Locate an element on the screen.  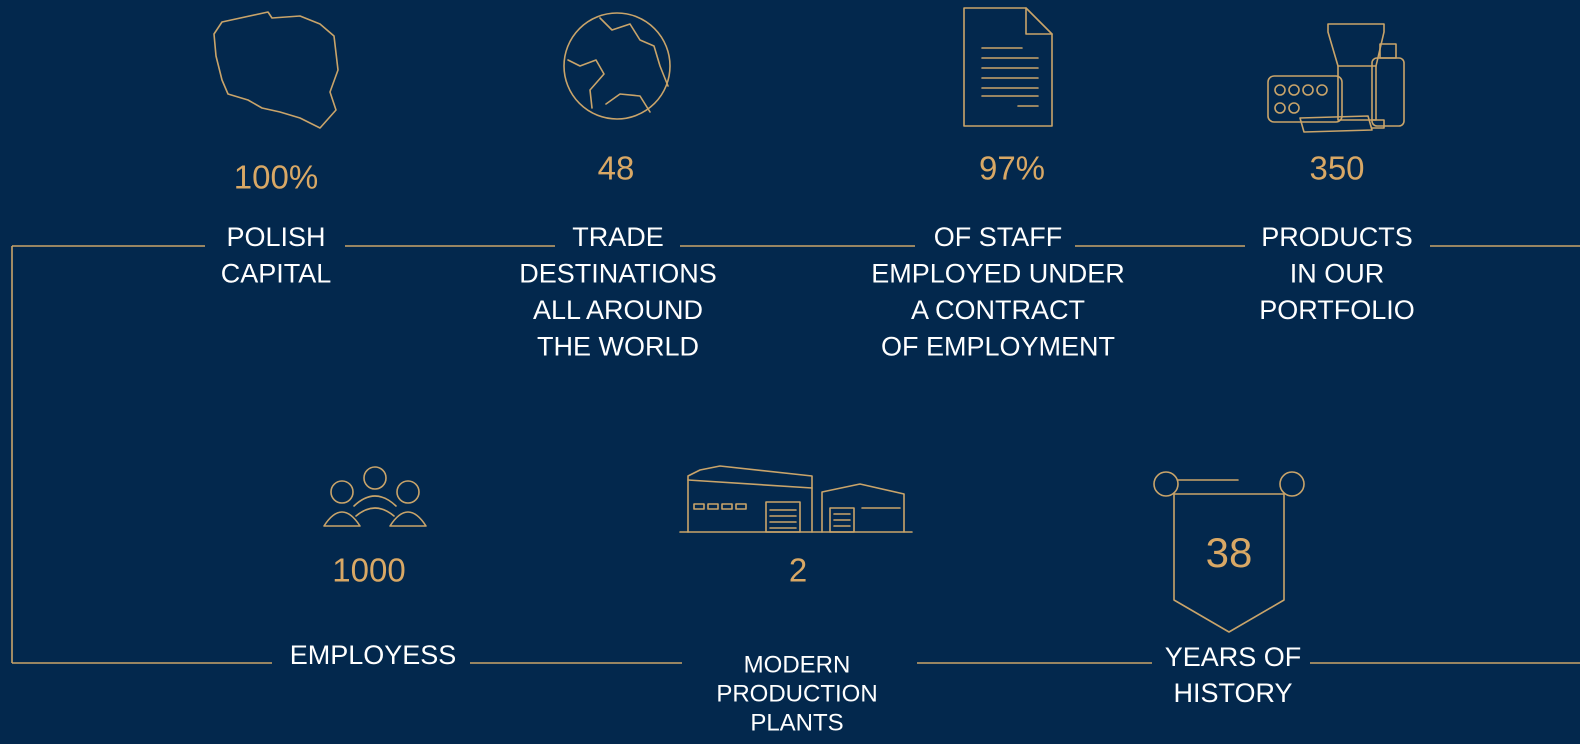
stat-label: THE WORLD is located at coordinates (618, 347).